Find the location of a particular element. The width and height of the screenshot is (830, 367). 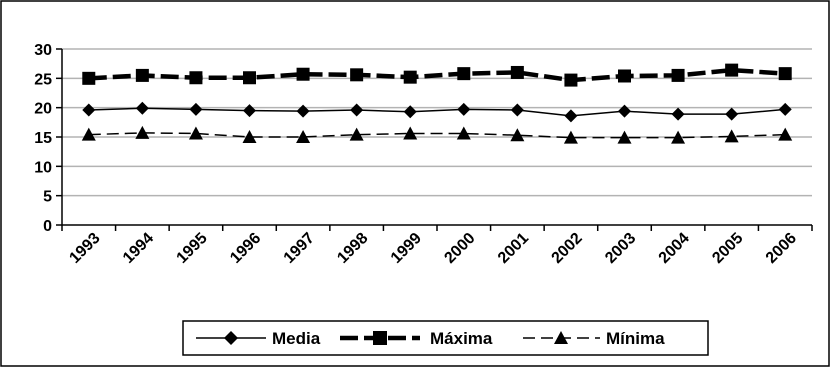

square-icon is located at coordinates (380, 338).